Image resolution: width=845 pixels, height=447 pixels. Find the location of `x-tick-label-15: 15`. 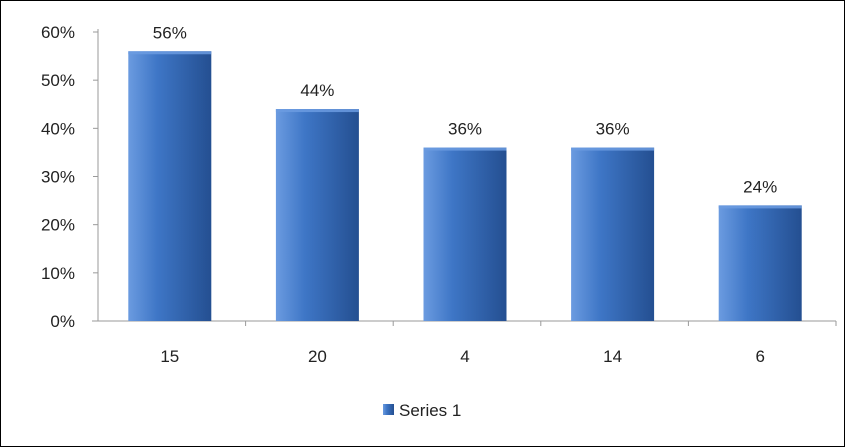

x-tick-label-15: 15 is located at coordinates (169, 356).